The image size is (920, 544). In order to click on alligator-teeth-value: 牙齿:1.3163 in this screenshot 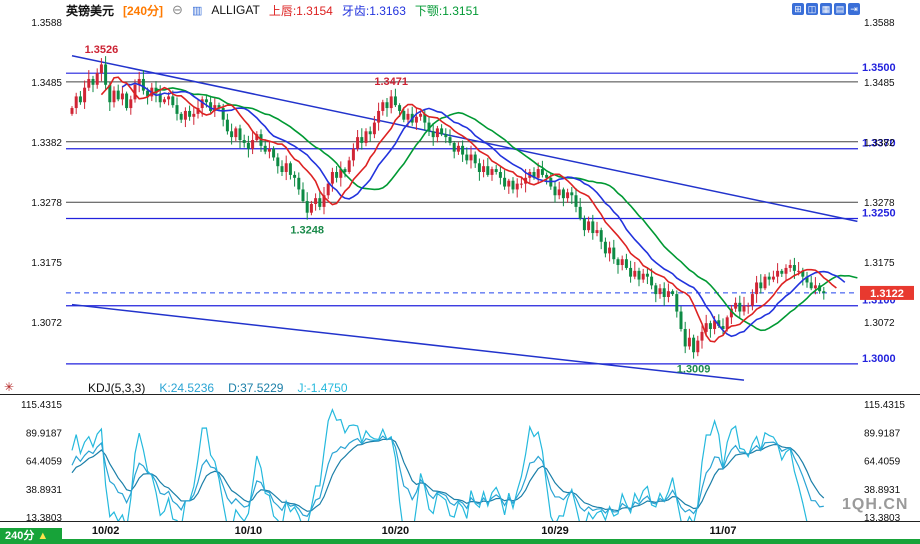, I will do `click(373, 10)`.